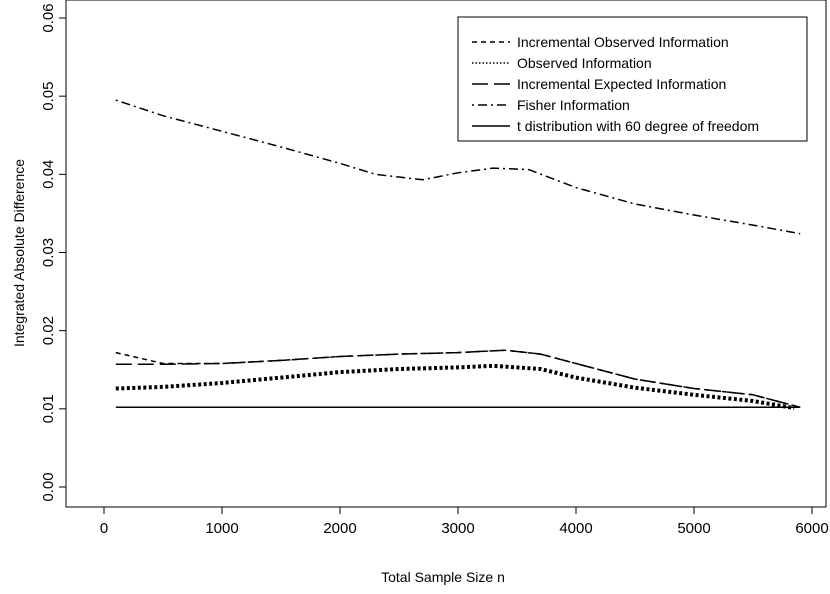 Image resolution: width=830 pixels, height=594 pixels. What do you see at coordinates (48, 330) in the screenshot?
I see `y-tick-label: 0.02` at bounding box center [48, 330].